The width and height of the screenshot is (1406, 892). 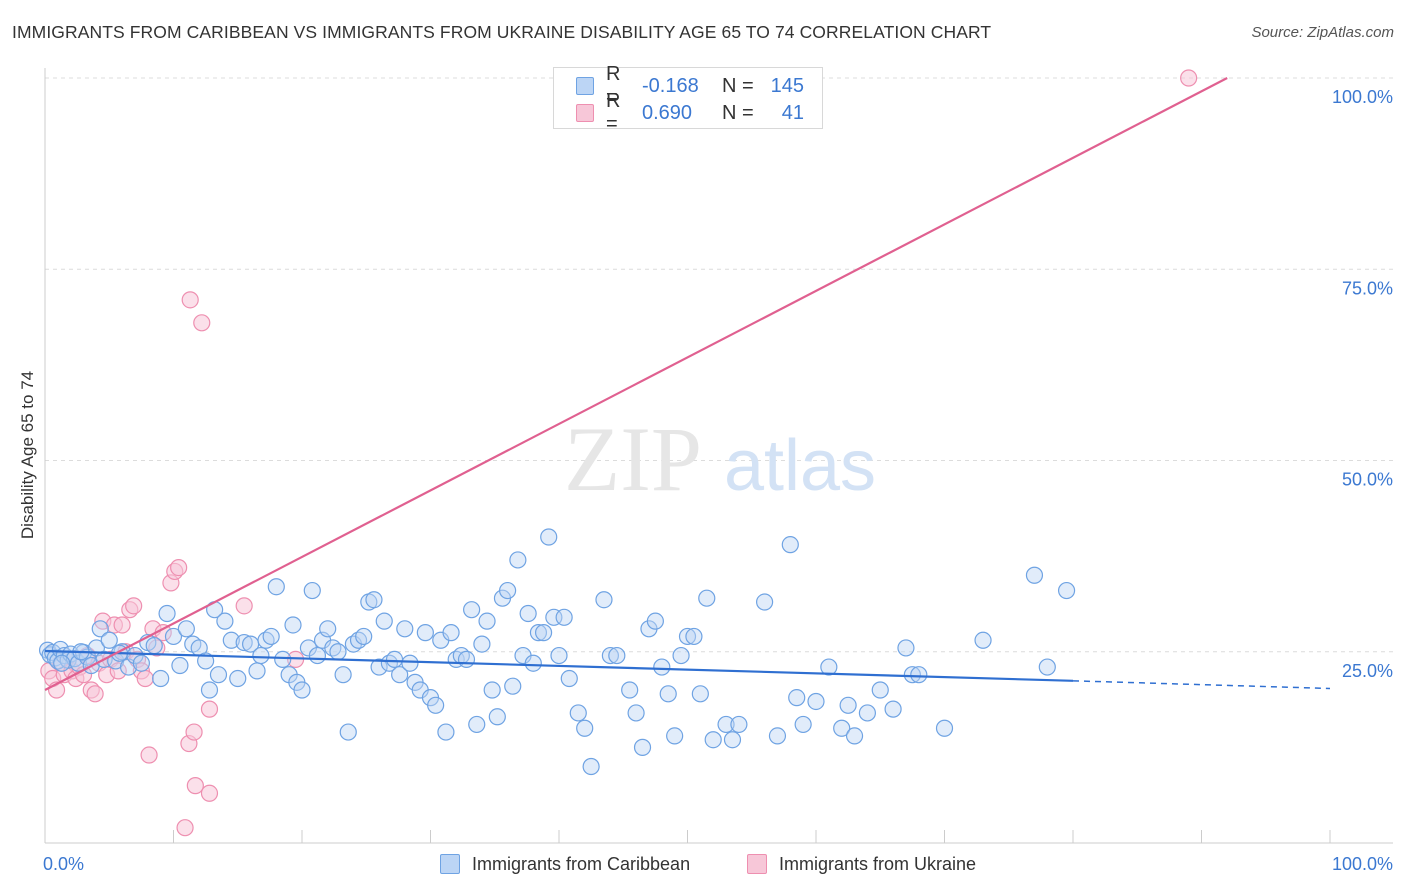 I want to click on r-value: 0.690, so click(x=667, y=112).